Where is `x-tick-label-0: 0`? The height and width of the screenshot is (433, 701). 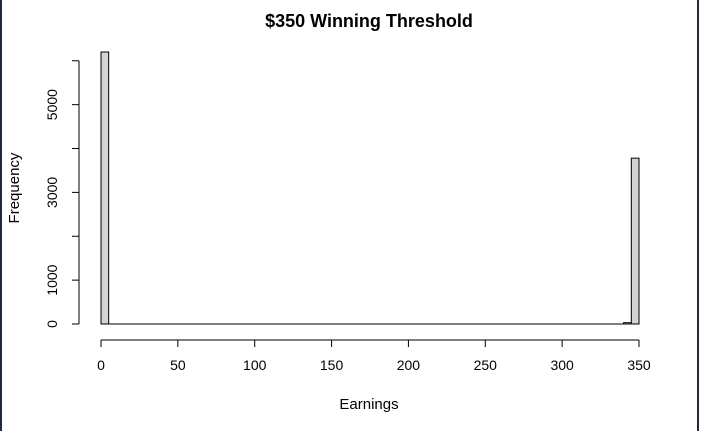
x-tick-label-0: 0 is located at coordinates (101, 365).